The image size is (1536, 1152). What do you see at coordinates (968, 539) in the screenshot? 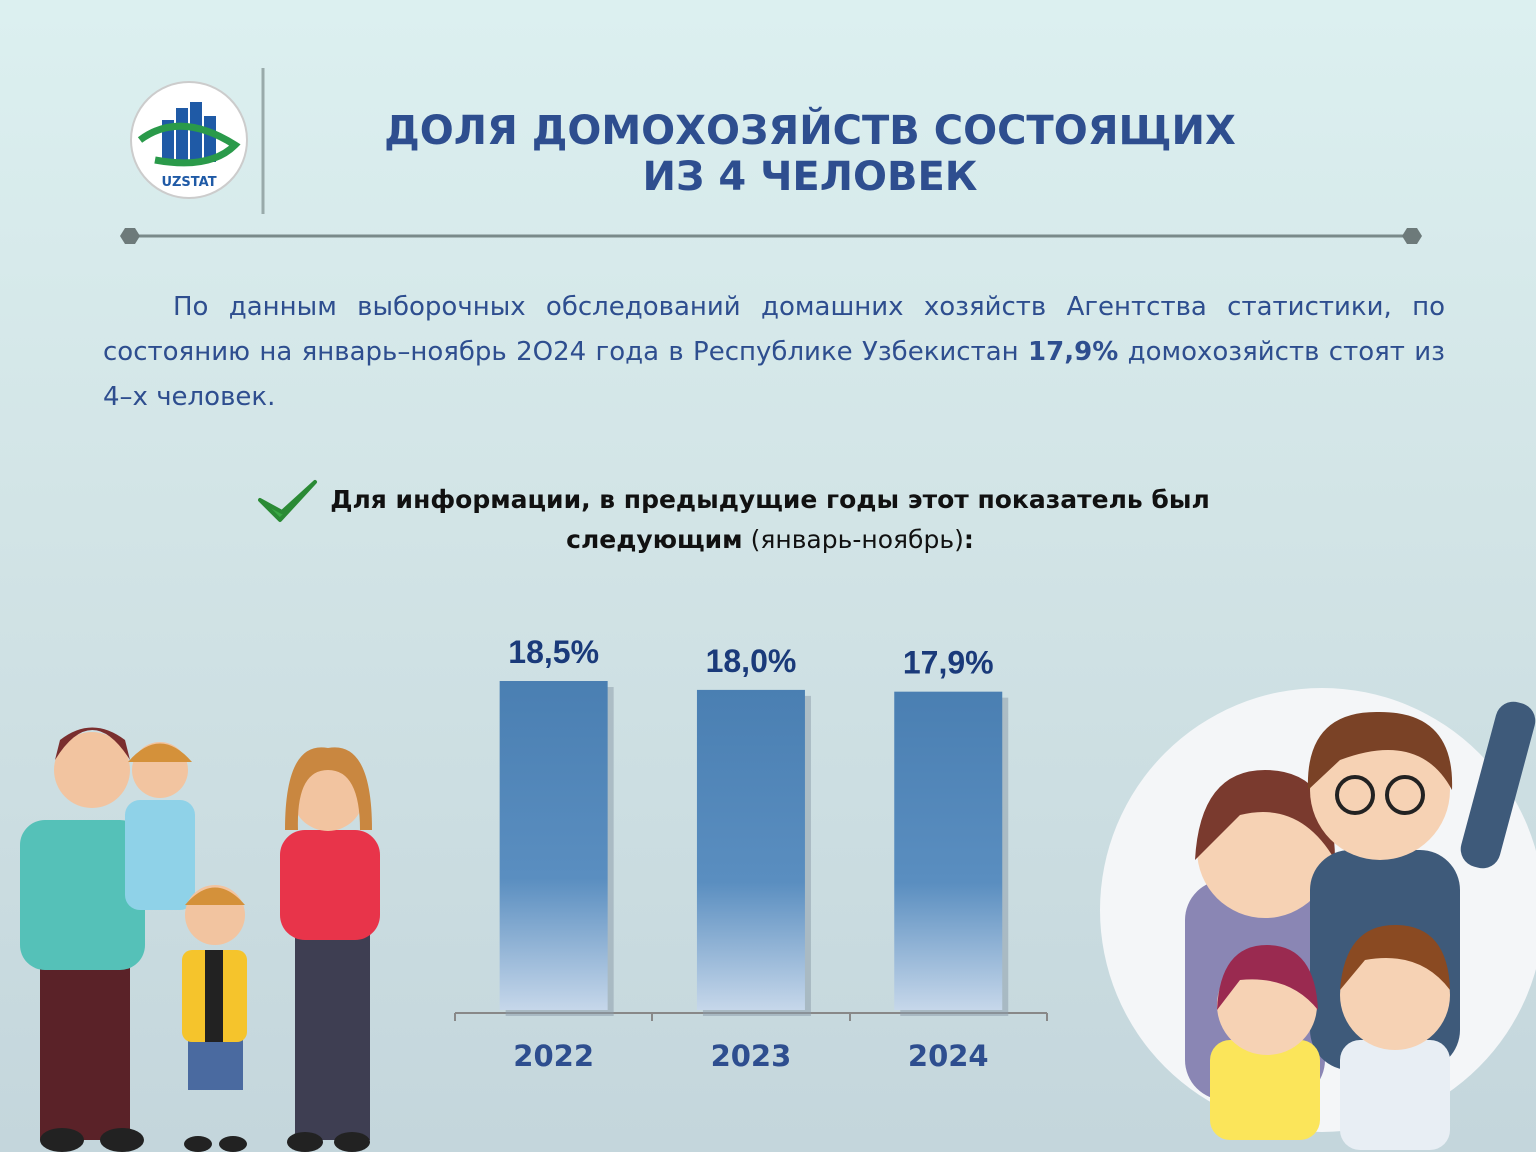
I see `note-end: :` at bounding box center [968, 539].